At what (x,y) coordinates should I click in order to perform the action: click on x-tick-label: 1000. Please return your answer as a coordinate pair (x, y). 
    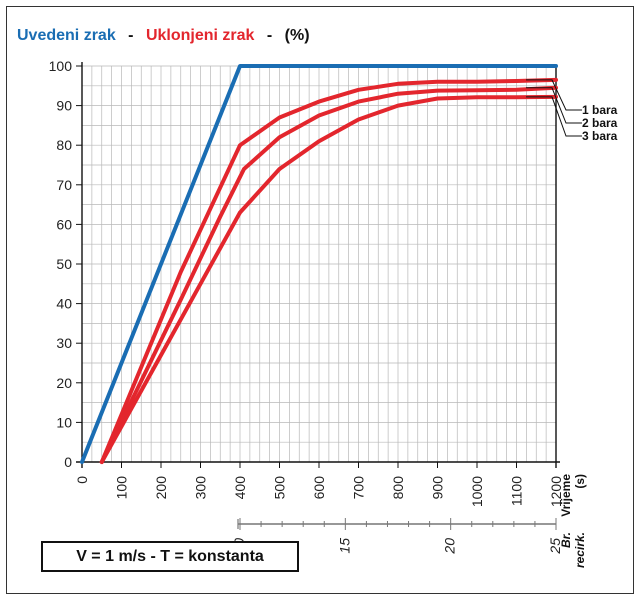
    Looking at the image, I should click on (477, 491).